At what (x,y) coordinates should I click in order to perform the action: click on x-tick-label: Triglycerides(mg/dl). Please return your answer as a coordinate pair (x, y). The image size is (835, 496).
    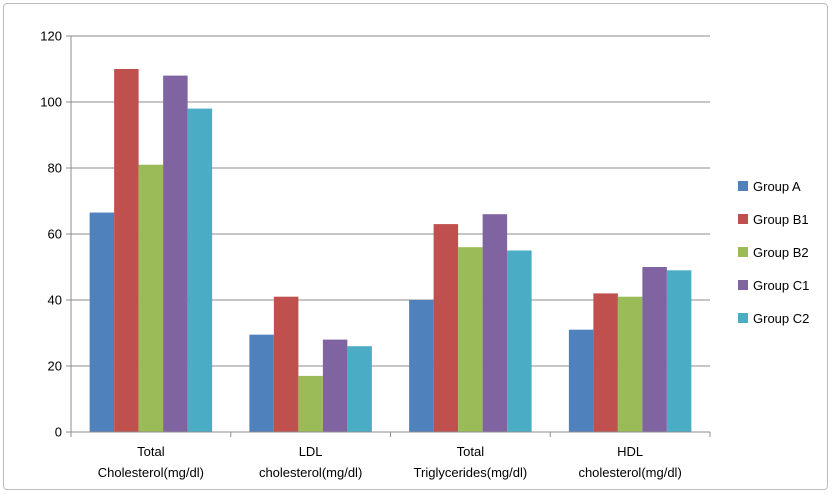
    Looking at the image, I should click on (471, 472).